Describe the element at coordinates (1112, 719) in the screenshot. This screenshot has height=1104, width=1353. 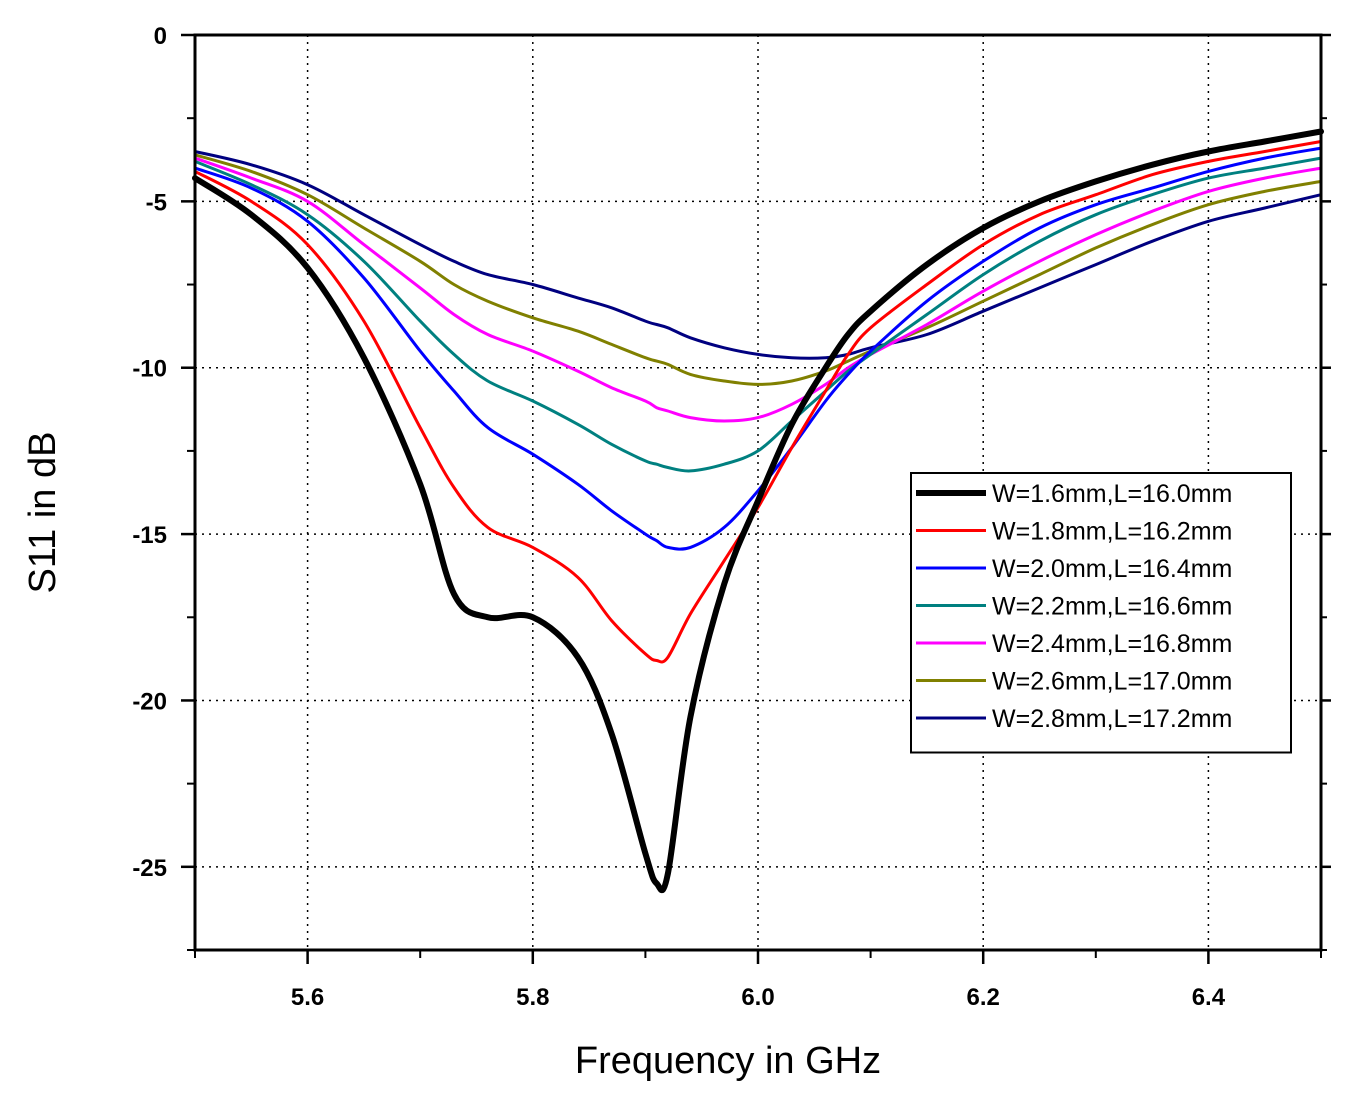
I see `legend-label: W=2.8mm,L=17.2mm` at that location.